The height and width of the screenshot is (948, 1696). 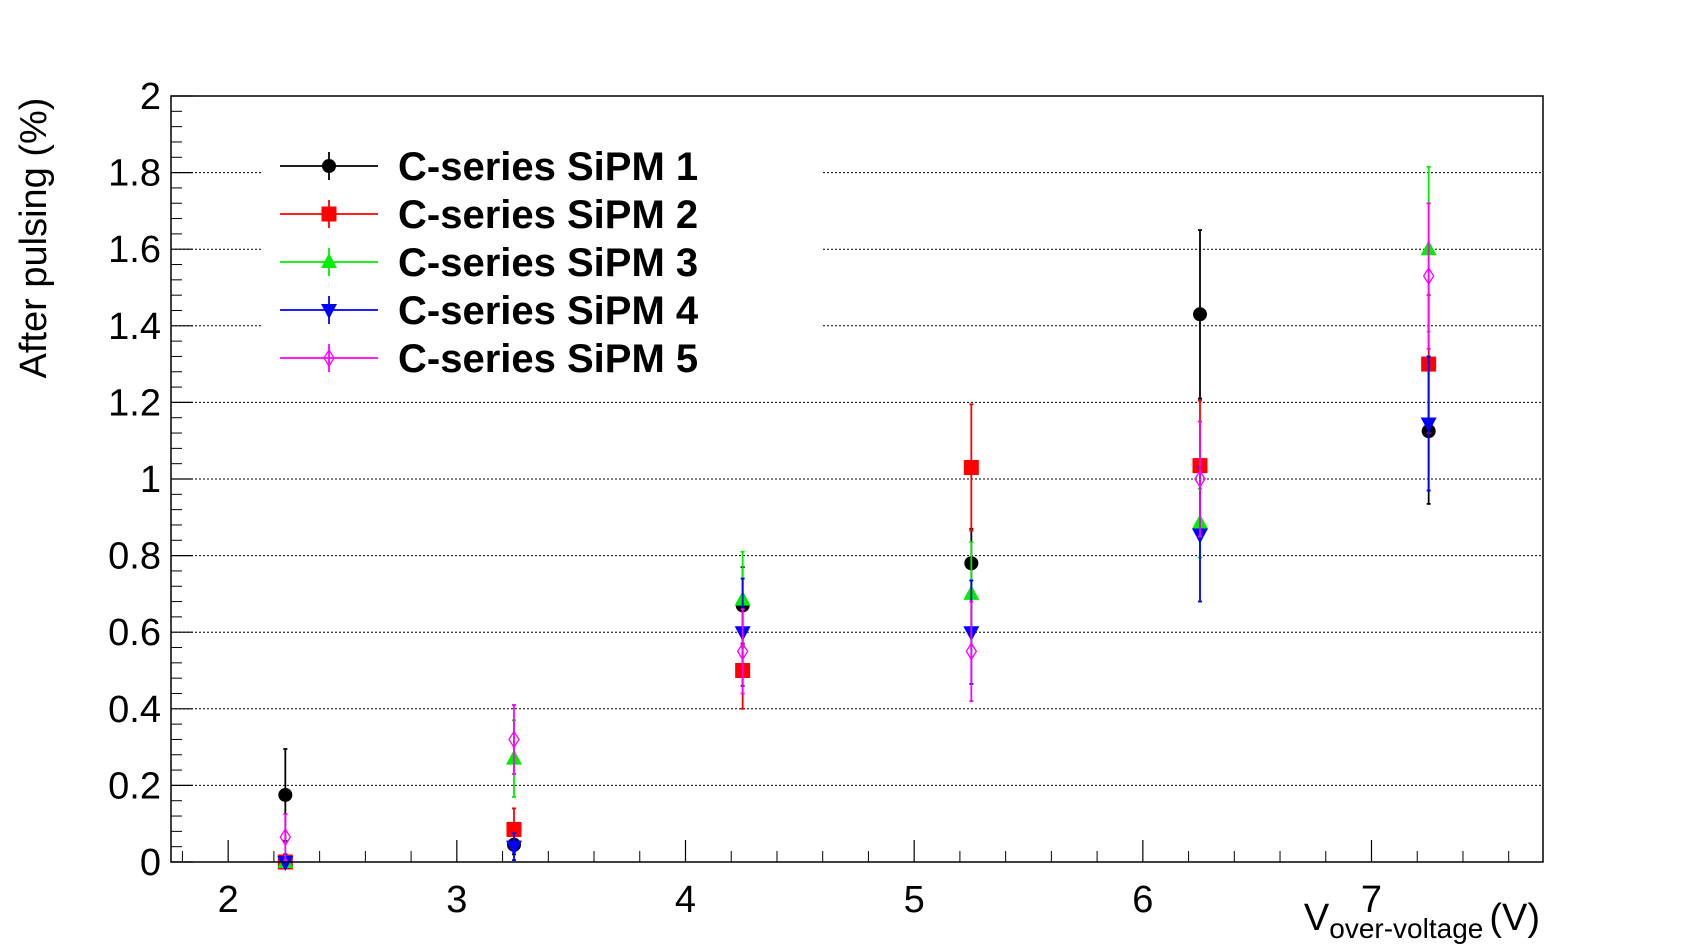 What do you see at coordinates (228, 900) in the screenshot?
I see `x-tick-label: 2` at bounding box center [228, 900].